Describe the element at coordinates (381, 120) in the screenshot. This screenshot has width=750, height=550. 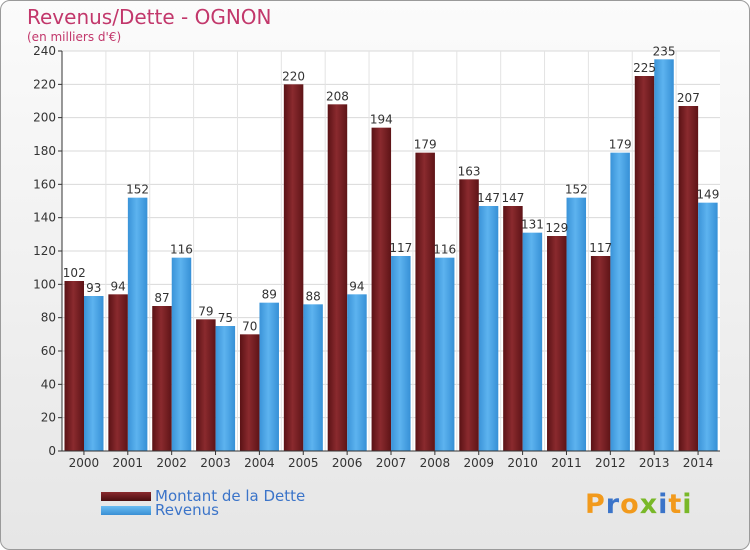
I see `data-label: 194` at that location.